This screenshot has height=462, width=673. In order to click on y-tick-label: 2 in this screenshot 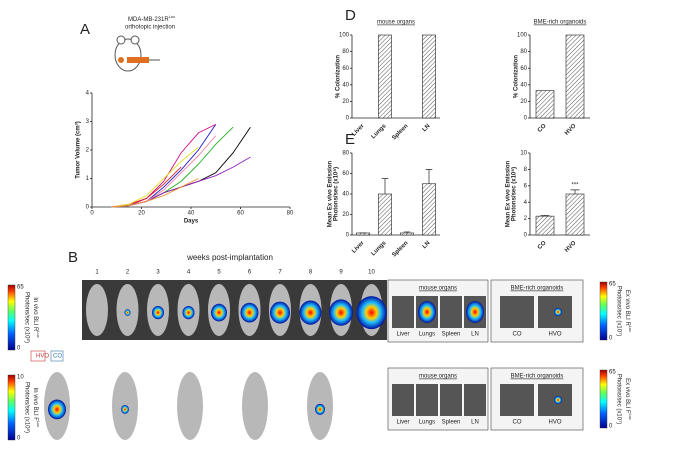, I will do `click(88, 151)`.